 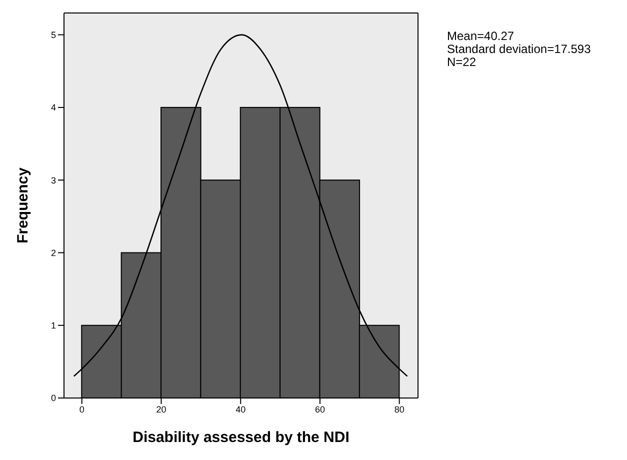 I want to click on y-tick-label: 0, so click(x=53, y=398).